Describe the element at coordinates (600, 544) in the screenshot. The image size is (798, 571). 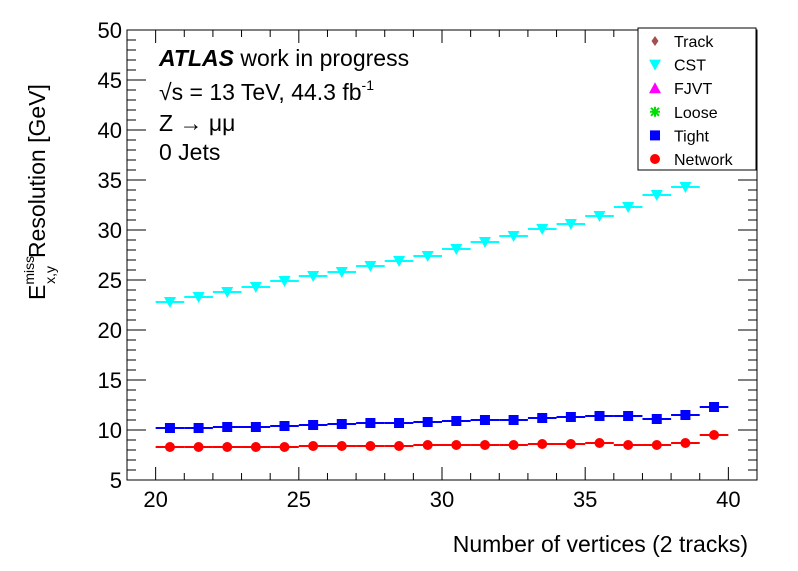
I see `x-axis-title: Number of vertices (2 tracks)` at that location.